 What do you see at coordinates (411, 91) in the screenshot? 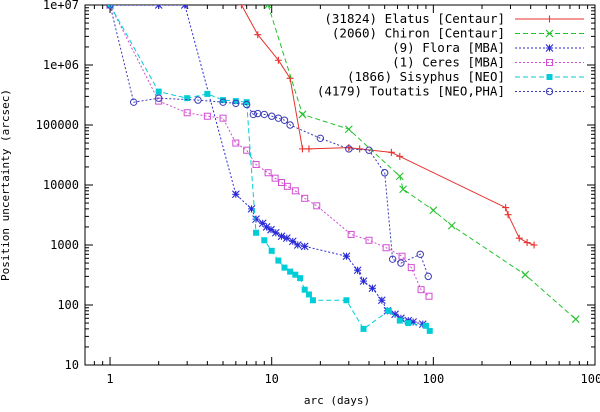
I see `legend-label: (4179) Toutatis [NEO,PHA]` at bounding box center [411, 91].